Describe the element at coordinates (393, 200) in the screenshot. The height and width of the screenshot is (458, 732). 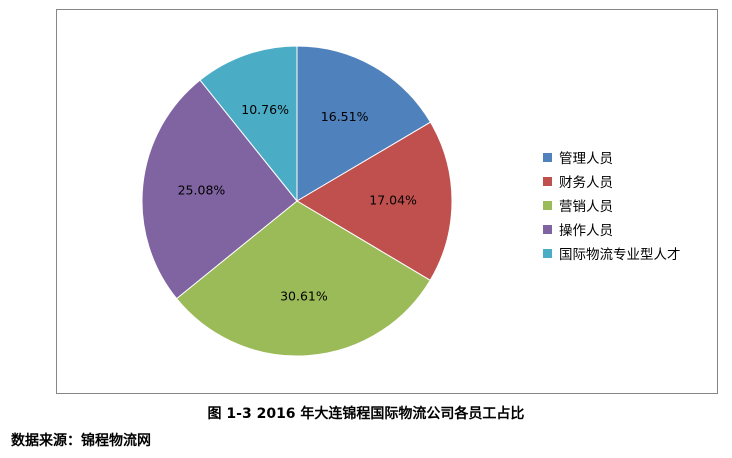
I see `slice-data-label: 17.04%` at that location.